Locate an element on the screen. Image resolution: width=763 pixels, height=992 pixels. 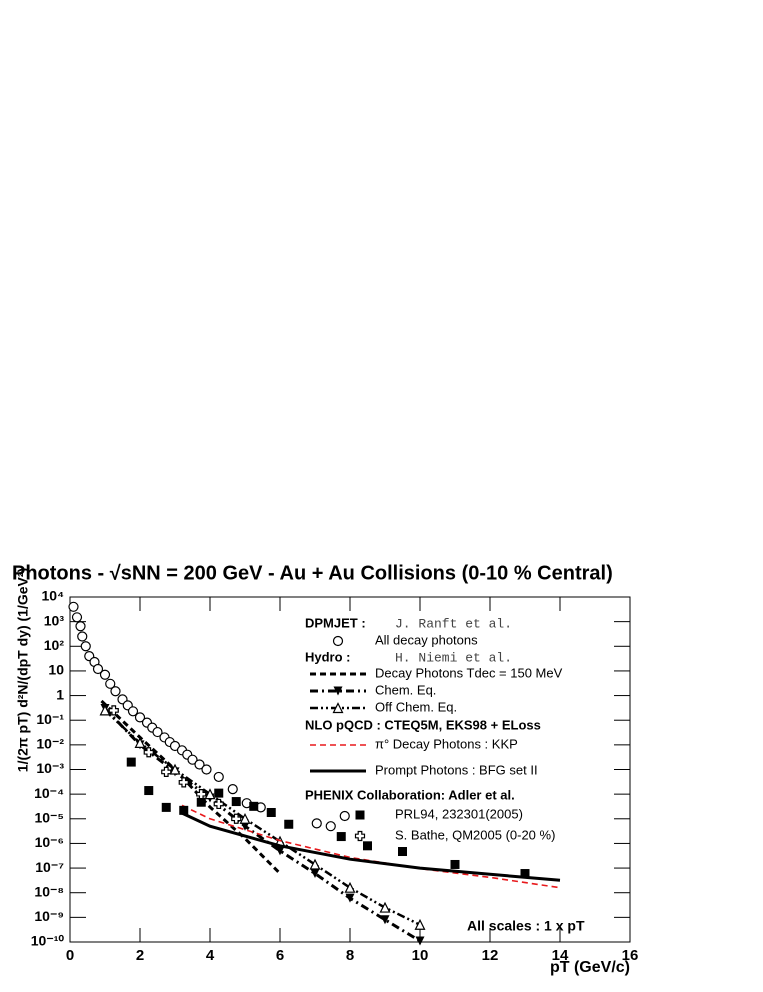
x-tick-label: 4 is located at coordinates (210, 955).